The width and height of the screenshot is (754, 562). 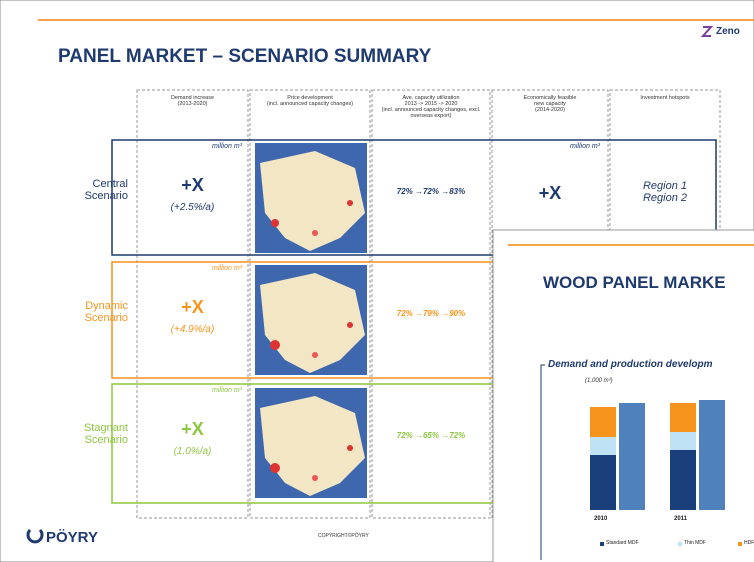 I want to click on row-label: Dynamic Scenario, so click(x=106, y=312).